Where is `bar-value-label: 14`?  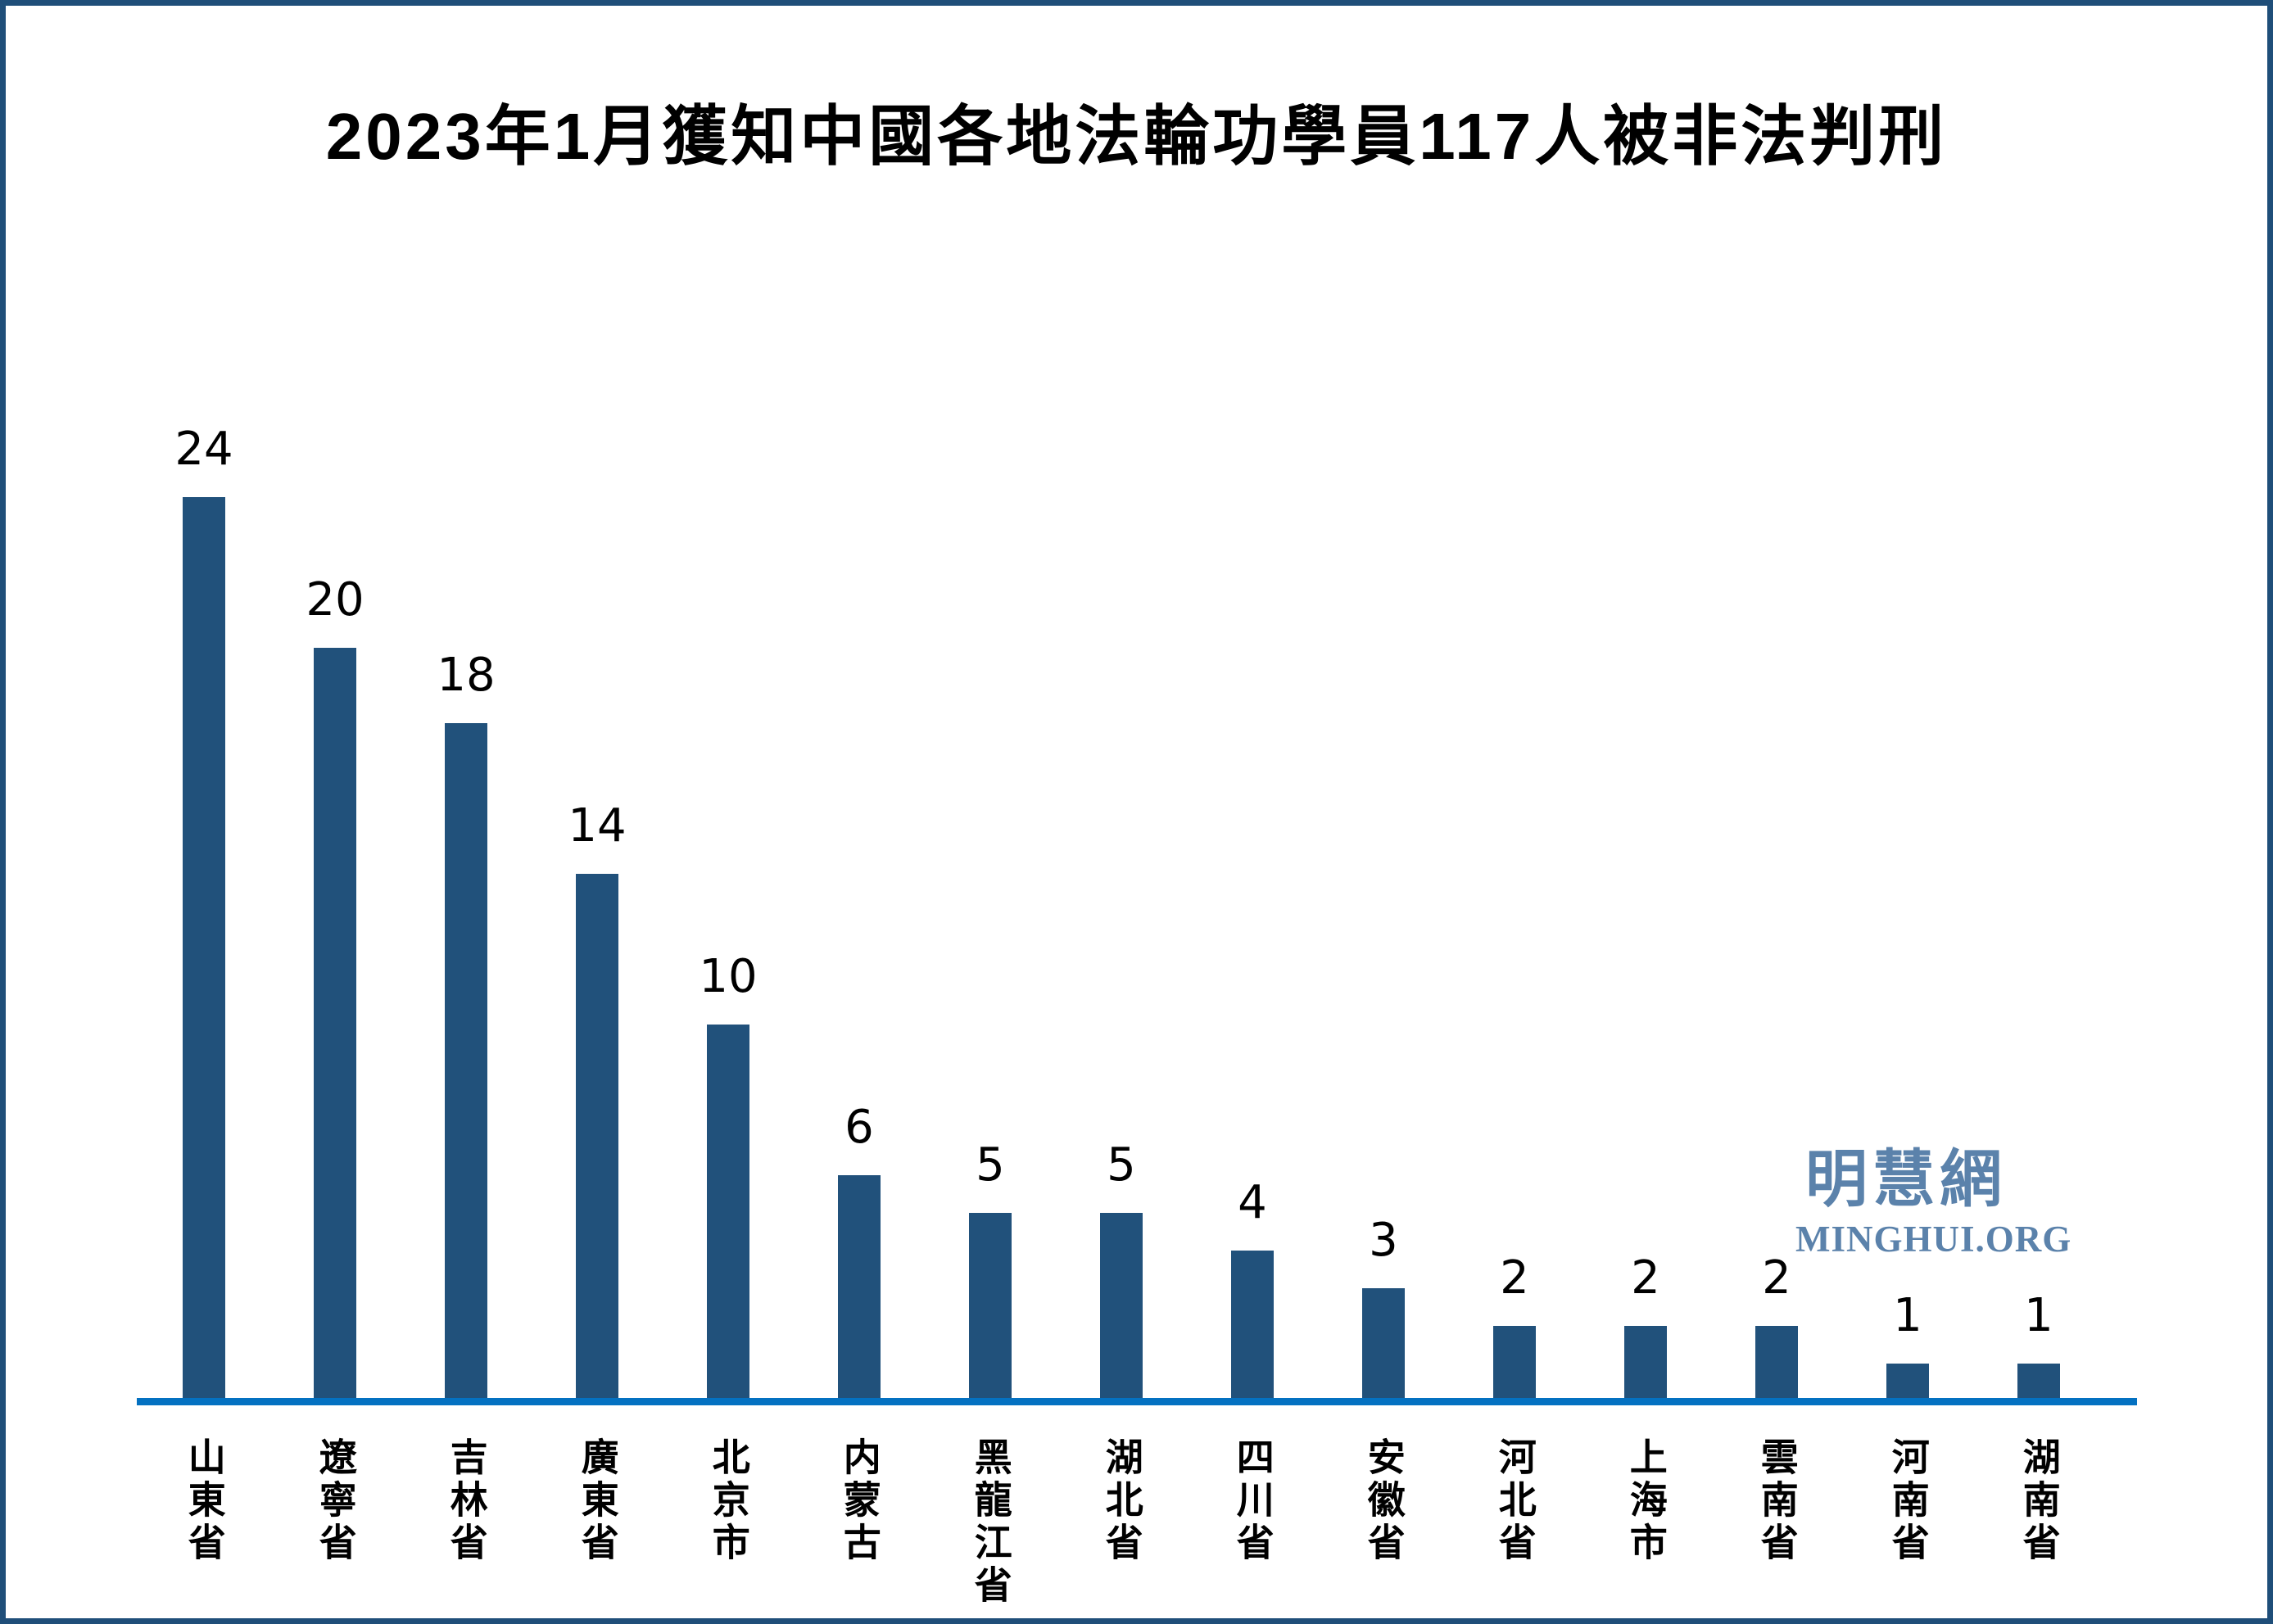 bar-value-label: 14 is located at coordinates (597, 826).